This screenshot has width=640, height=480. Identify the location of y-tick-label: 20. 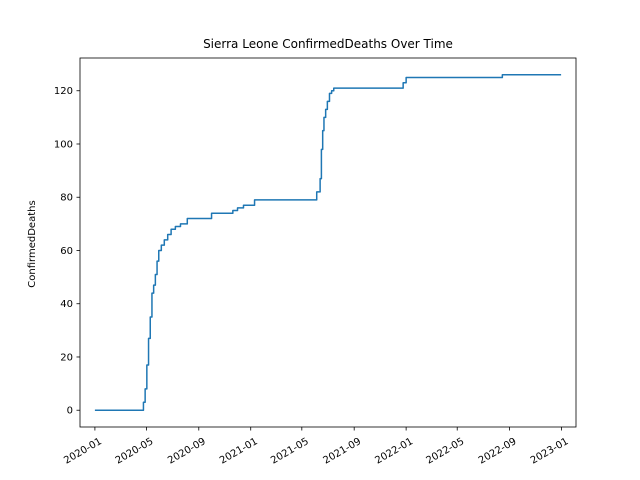
(66, 357).